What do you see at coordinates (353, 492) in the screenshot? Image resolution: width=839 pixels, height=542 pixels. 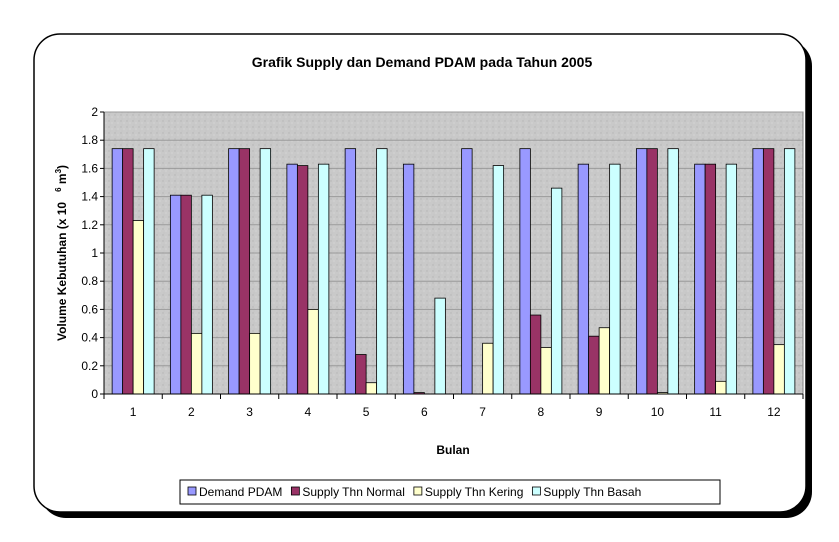 I see `legend-label: Supply Thn Normal` at bounding box center [353, 492].